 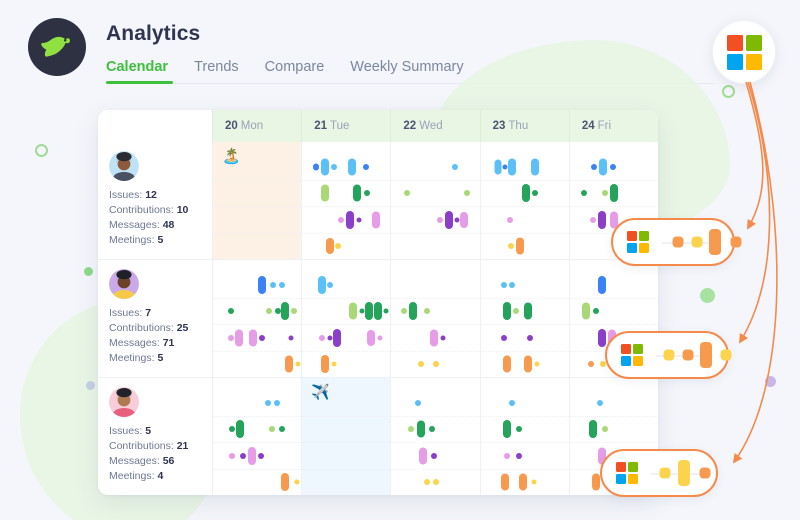 I want to click on calendar-day-header-thu: 23 Thu, so click(x=525, y=126).